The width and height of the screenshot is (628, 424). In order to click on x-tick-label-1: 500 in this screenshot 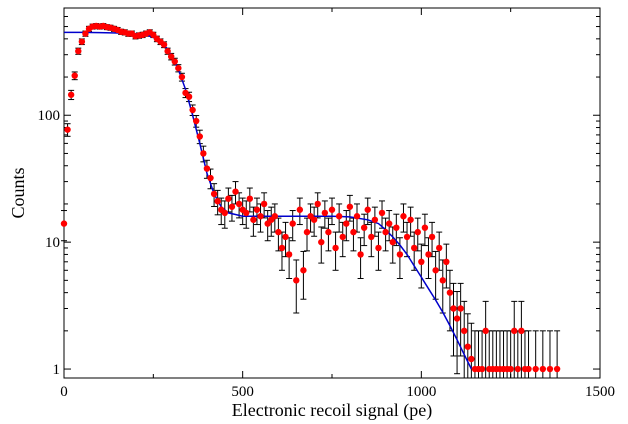, I will do `click(242, 392)`.